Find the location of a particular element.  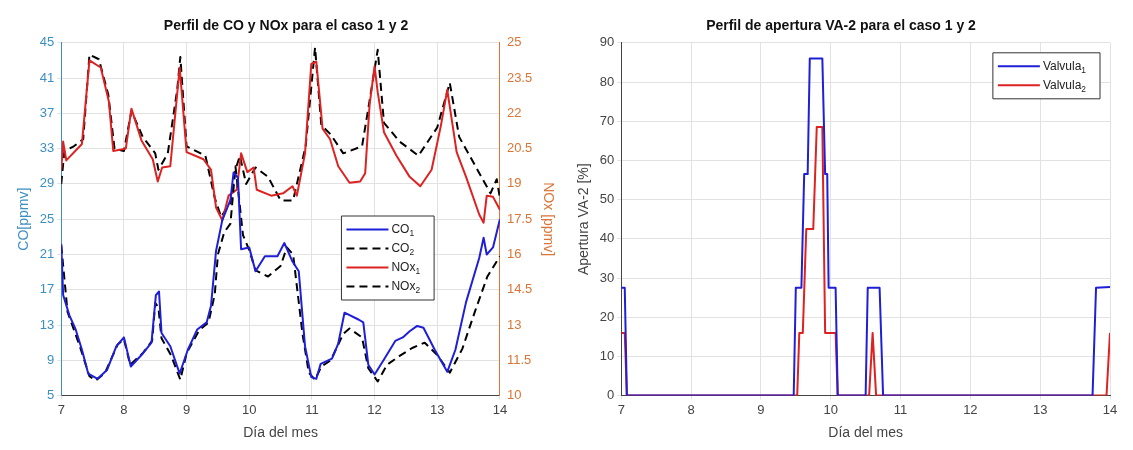

y-tick-label: 50 is located at coordinates (607, 199).